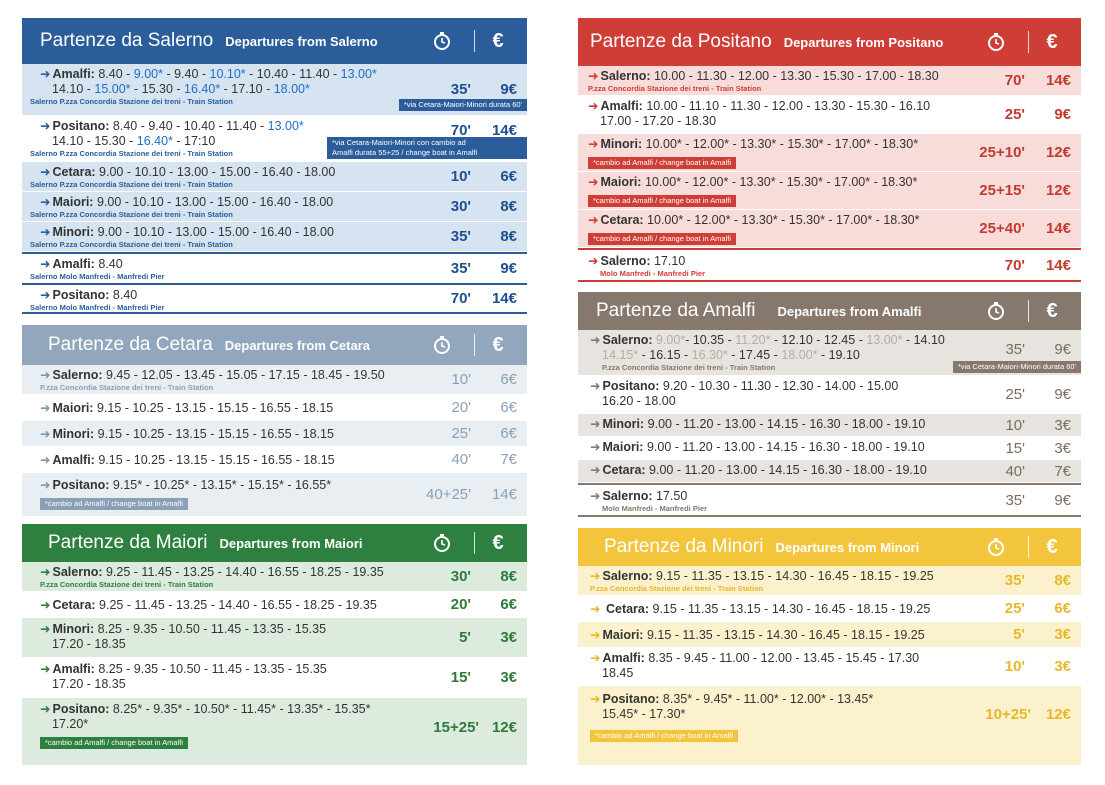  I want to click on footnote: *via Cetara-Maiori-Minori durata 60', so click(462, 105).